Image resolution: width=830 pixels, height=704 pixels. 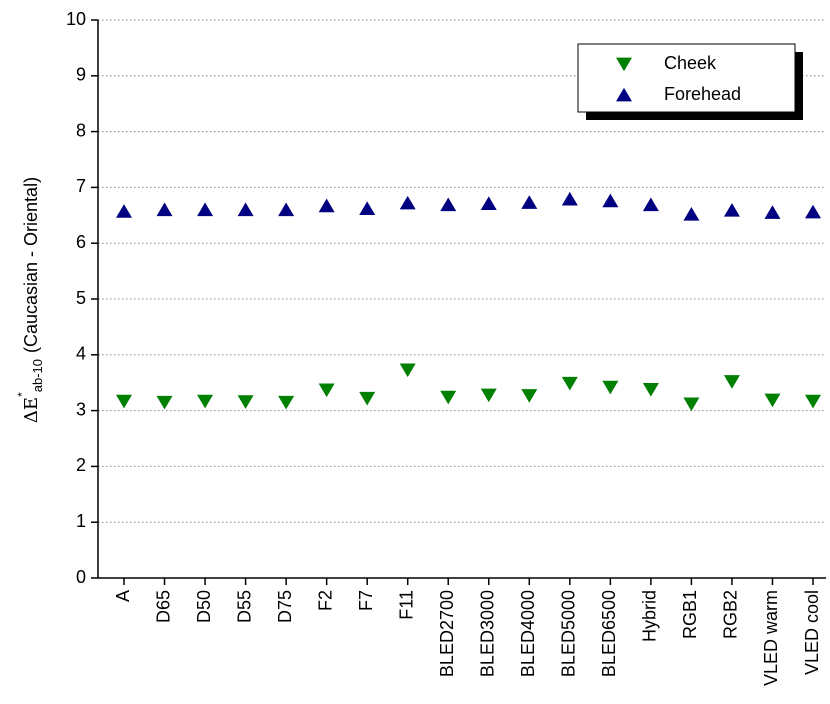 What do you see at coordinates (771, 638) in the screenshot?
I see `x-tick-label: VLED warm` at bounding box center [771, 638].